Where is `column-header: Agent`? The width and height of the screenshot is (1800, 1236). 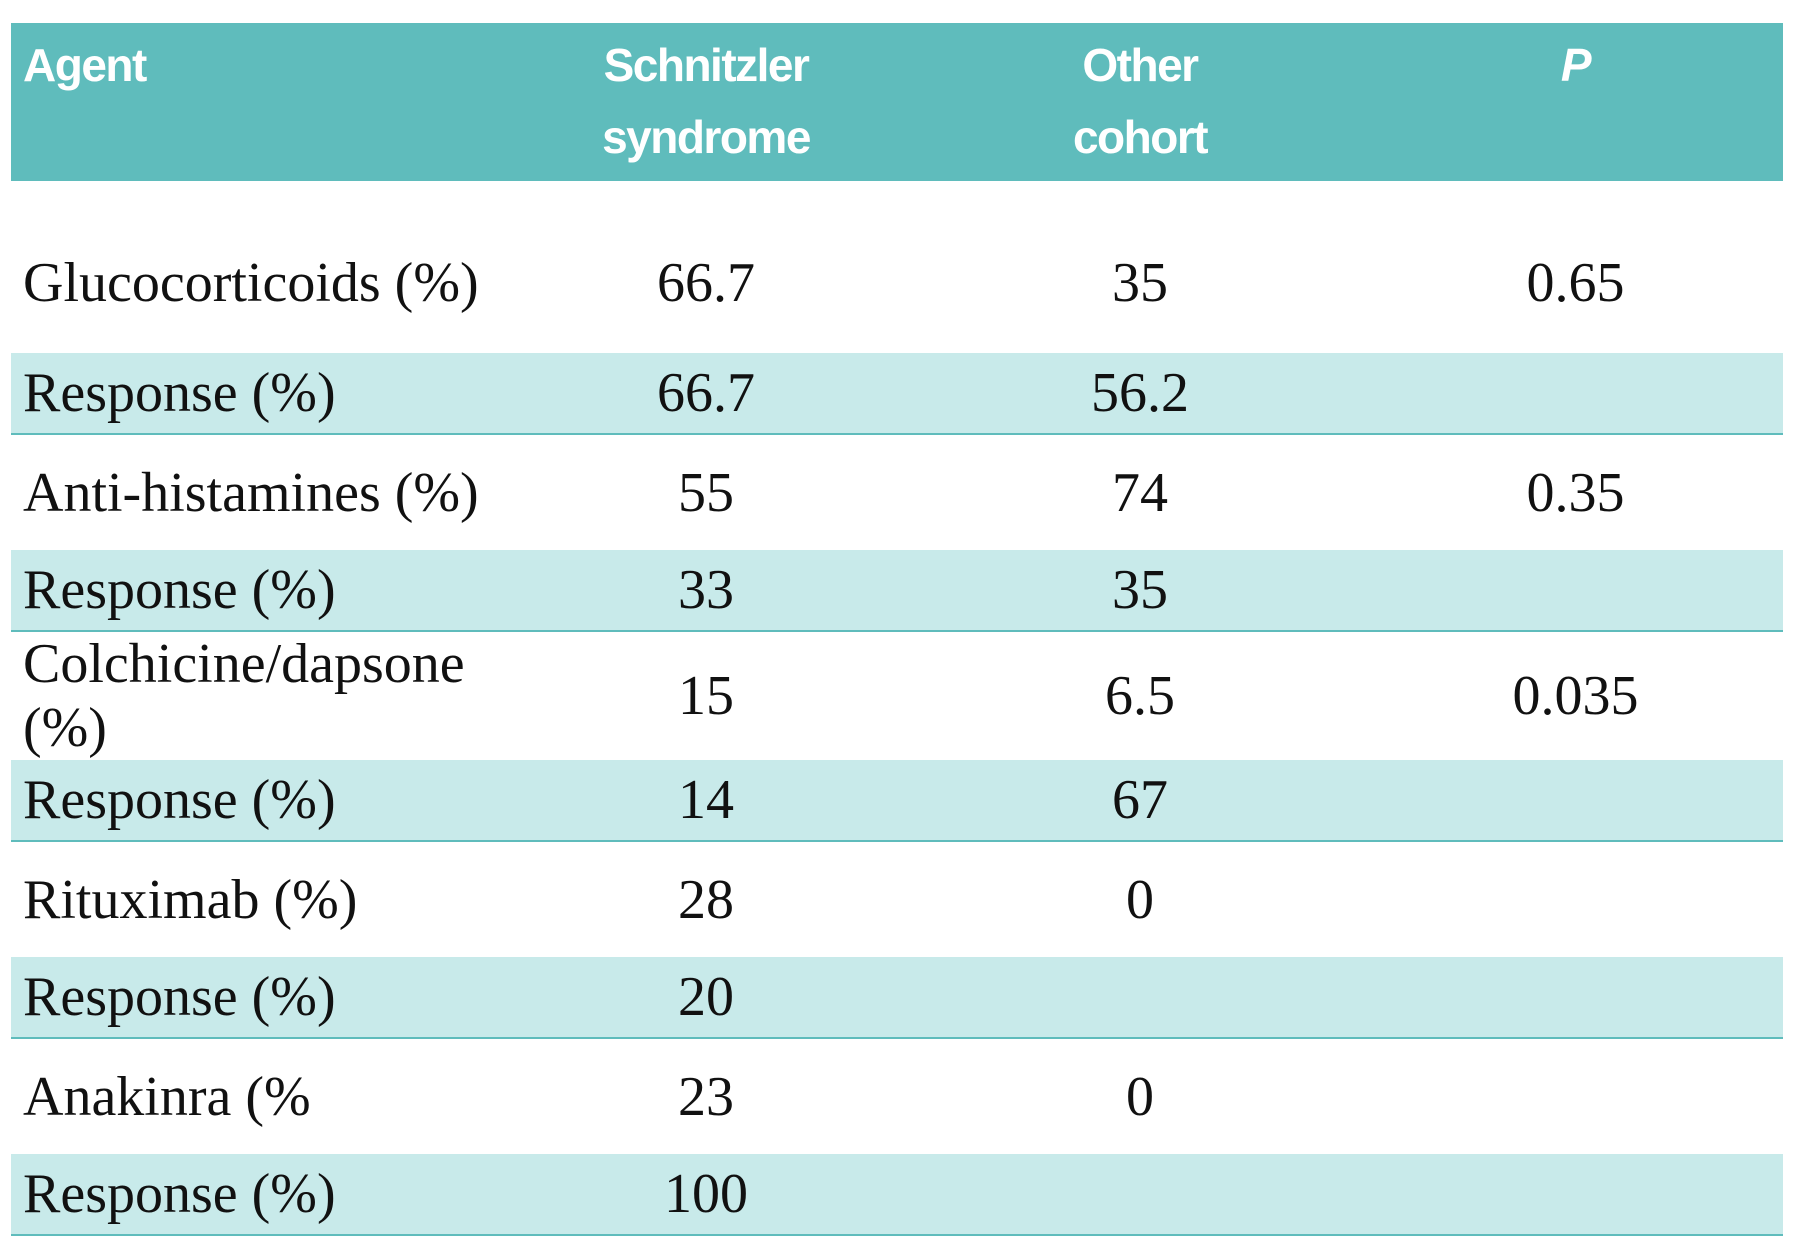
column-header: Agent is located at coordinates (255, 102).